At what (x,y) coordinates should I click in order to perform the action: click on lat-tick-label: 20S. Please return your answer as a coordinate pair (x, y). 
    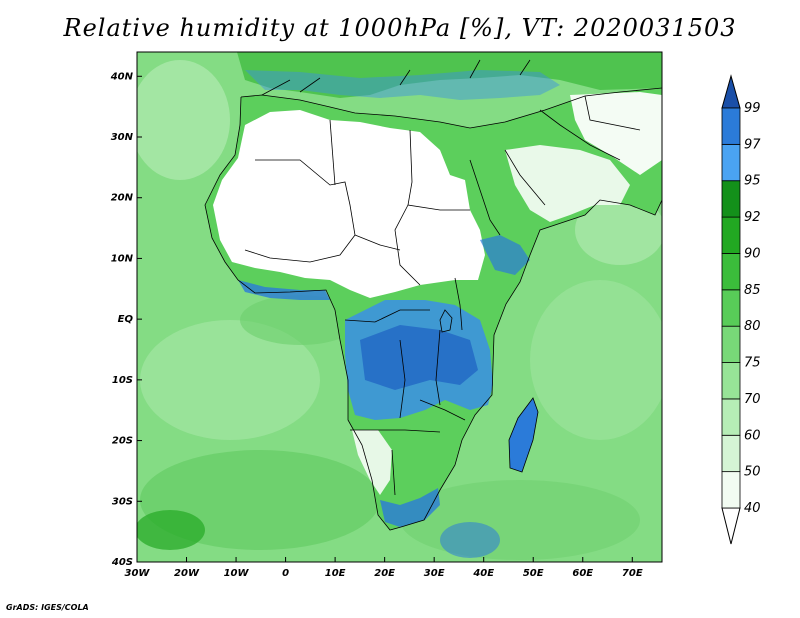
    Looking at the image, I should click on (122, 441).